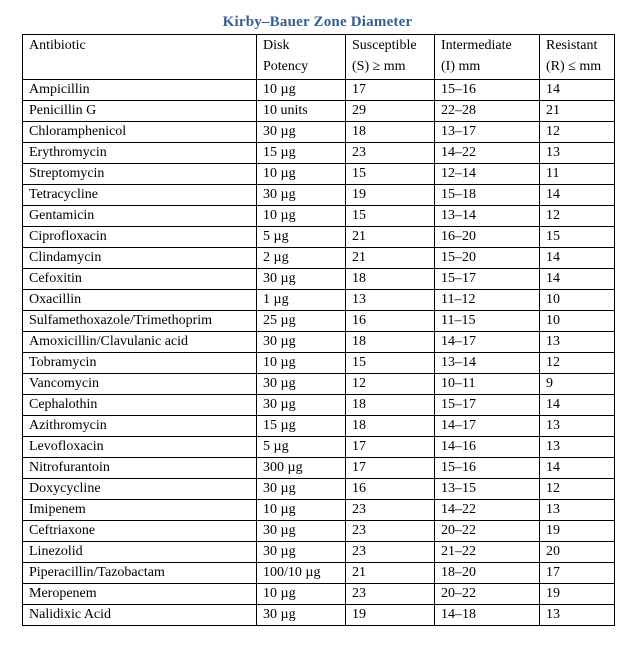 The image size is (635, 655). What do you see at coordinates (139, 447) in the screenshot?
I see `cell-antibiotic: Levofloxacin` at bounding box center [139, 447].